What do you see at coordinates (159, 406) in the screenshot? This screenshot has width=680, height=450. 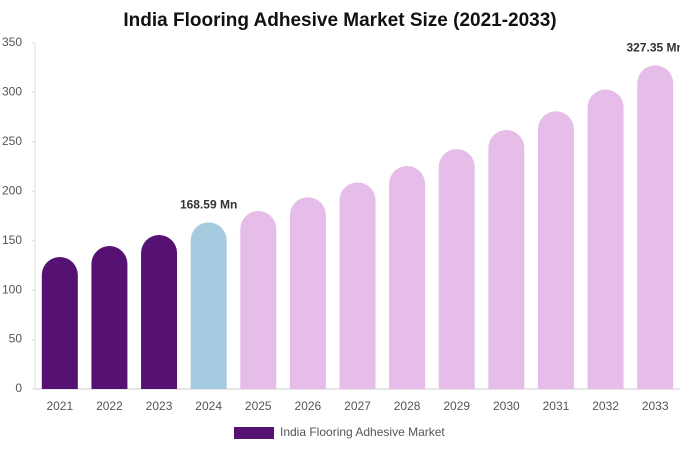 I see `x-tick-label: 2023` at bounding box center [159, 406].